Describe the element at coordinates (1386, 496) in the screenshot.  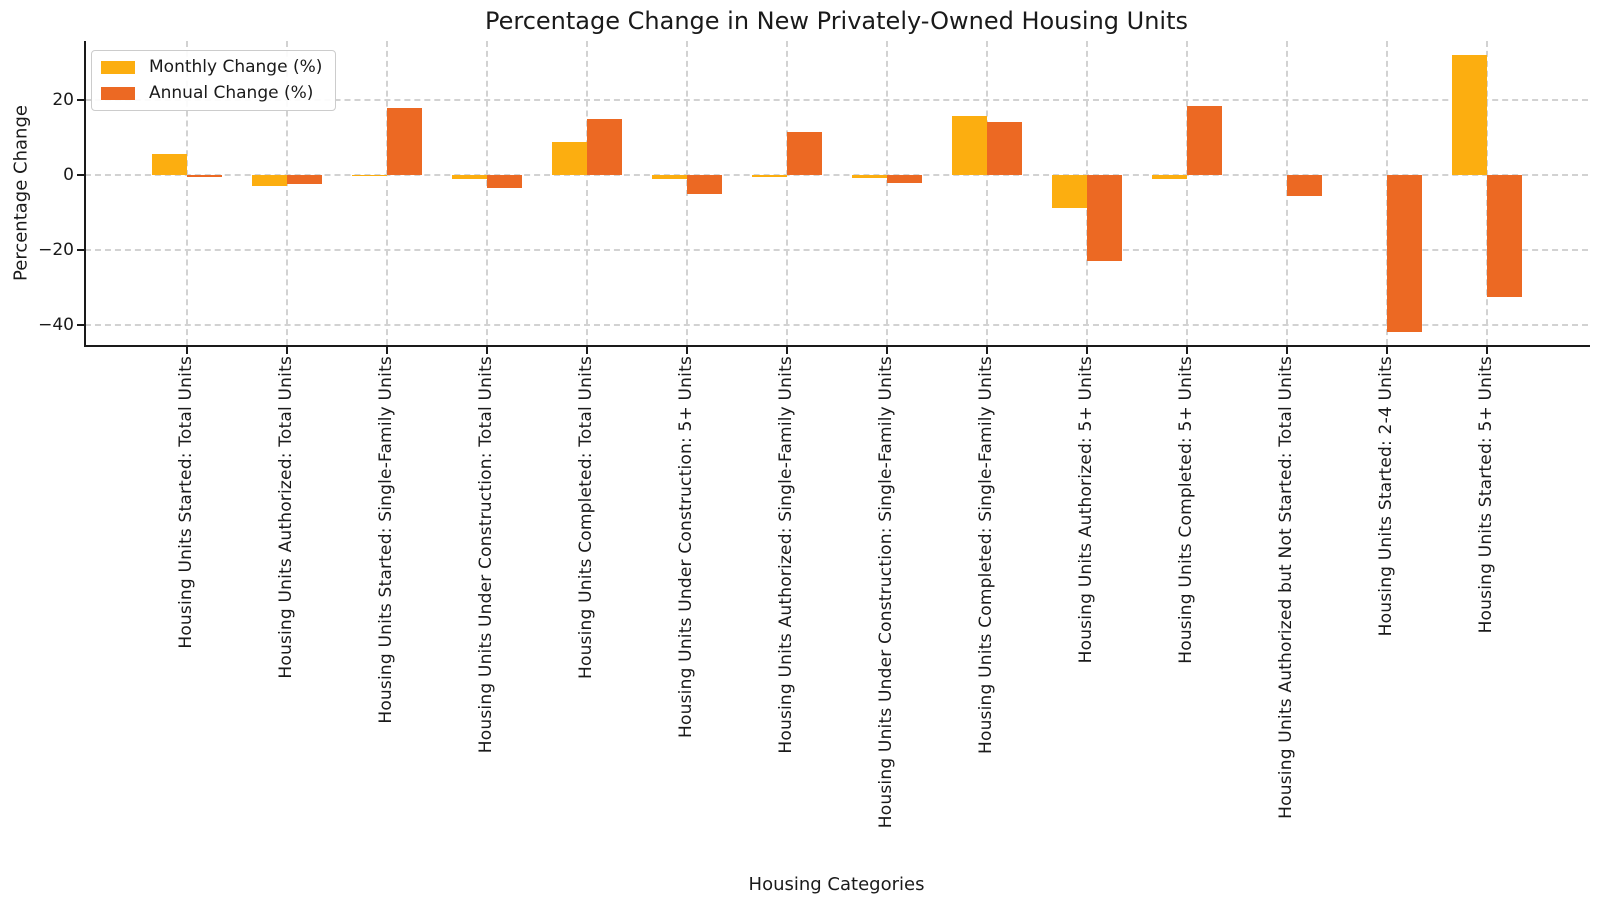
I see `x-tick-label: Housing Units Started: 2-4 Units` at that location.